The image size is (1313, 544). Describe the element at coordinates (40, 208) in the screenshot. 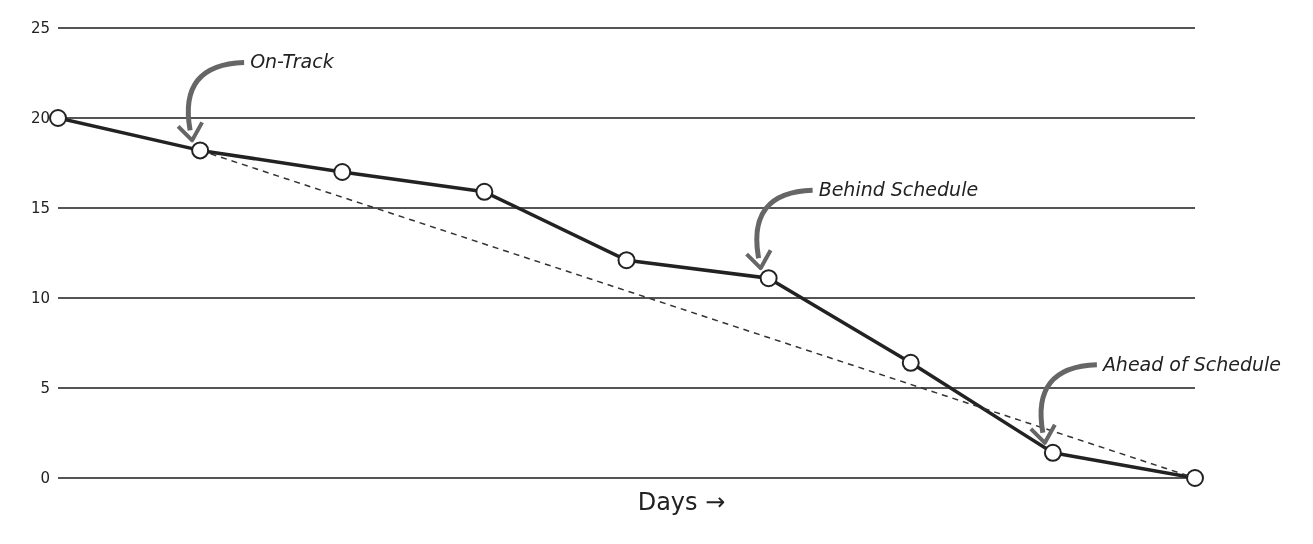

I see `y-tick-label: 15` at that location.